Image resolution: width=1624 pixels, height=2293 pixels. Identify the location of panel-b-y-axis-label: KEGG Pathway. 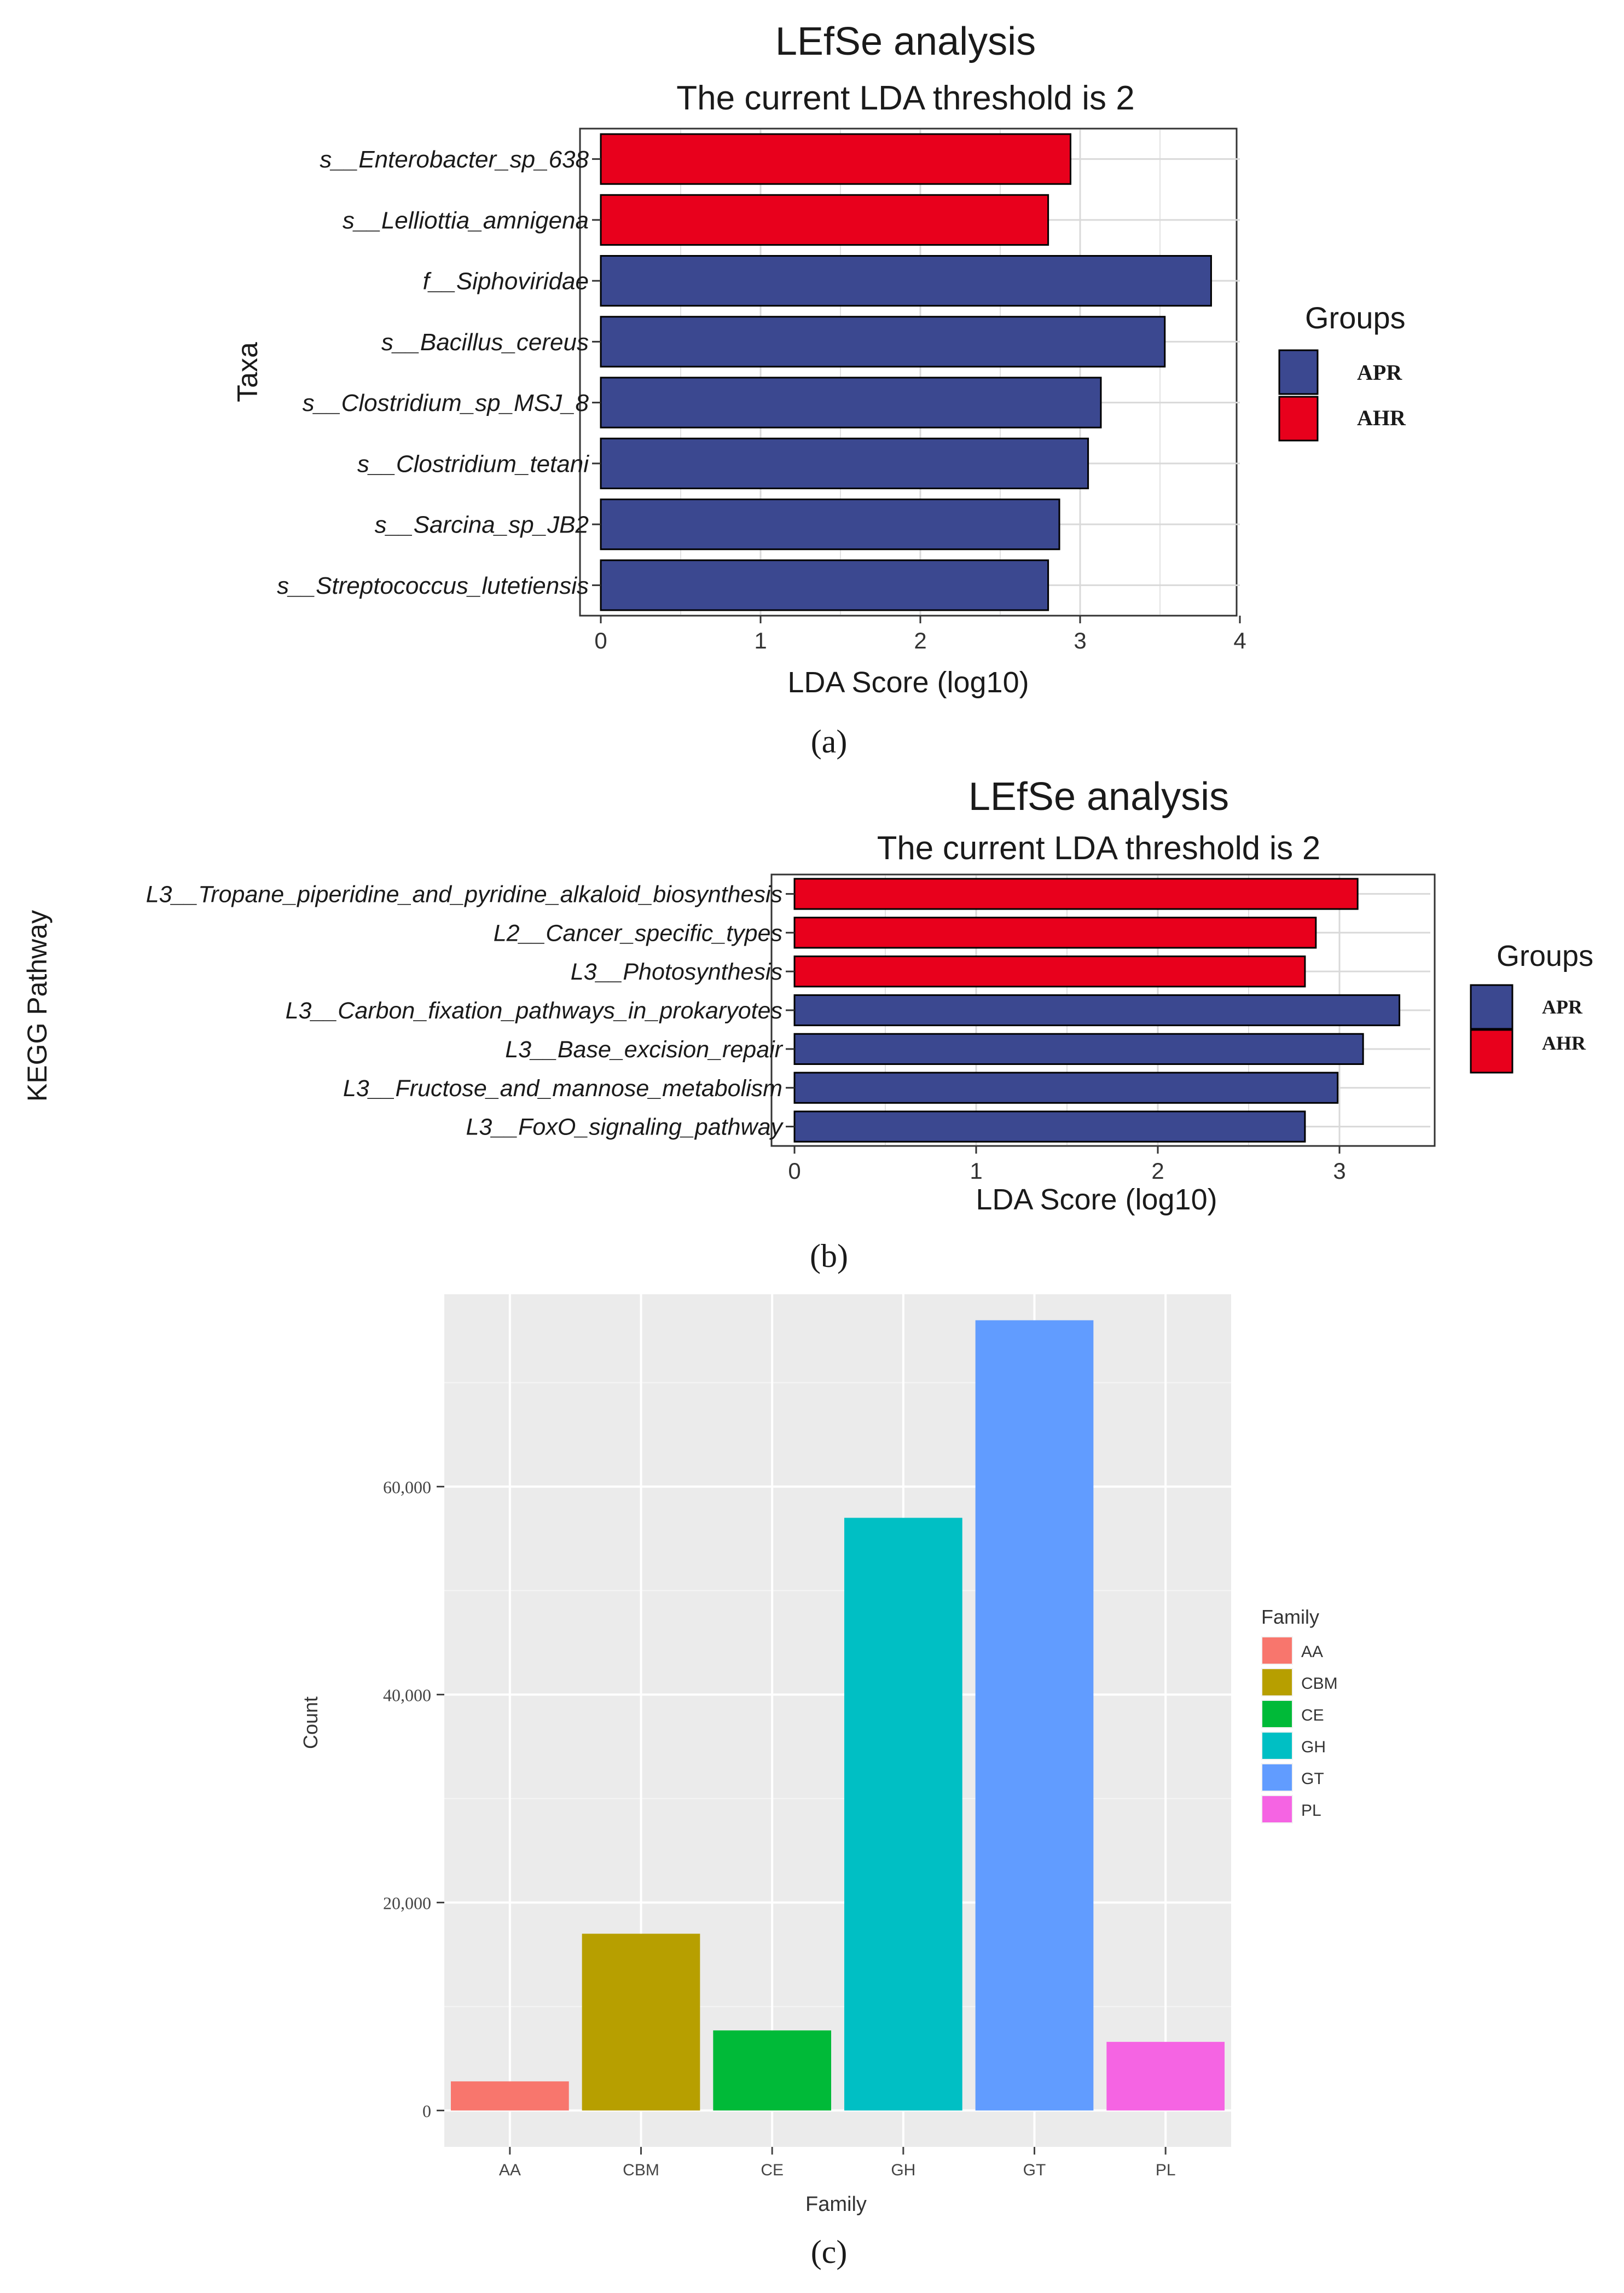
(38, 1006).